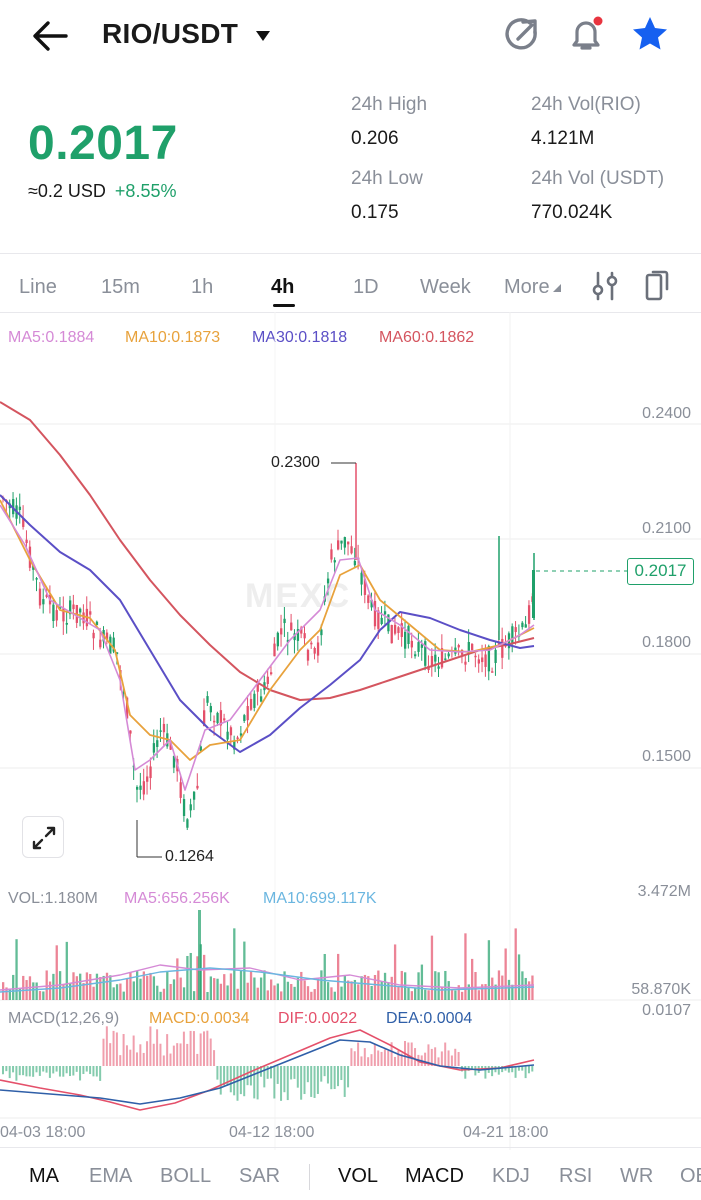 This screenshot has width=701, height=1200. I want to click on indicator-wr: WR, so click(637, 1176).